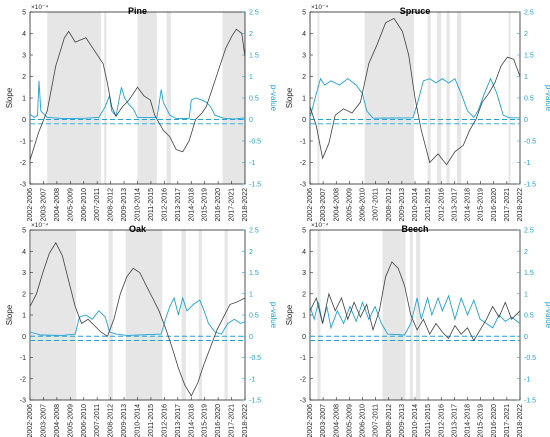 The width and height of the screenshot is (550, 437). What do you see at coordinates (254, 56) in the screenshot?
I see `y2-tick-label: 1.5` at bounding box center [254, 56].